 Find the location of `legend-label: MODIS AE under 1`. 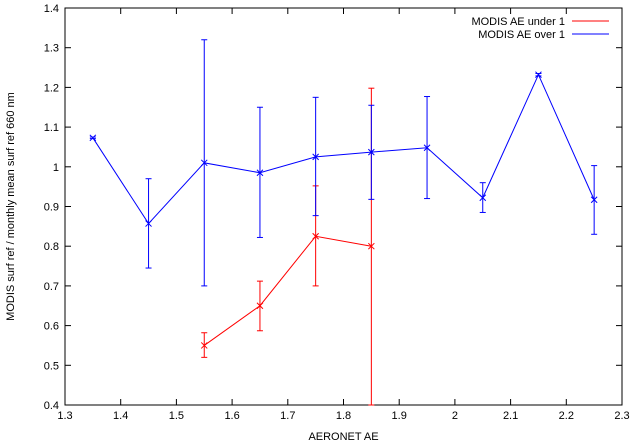

legend-label: MODIS AE under 1 is located at coordinates (518, 22).